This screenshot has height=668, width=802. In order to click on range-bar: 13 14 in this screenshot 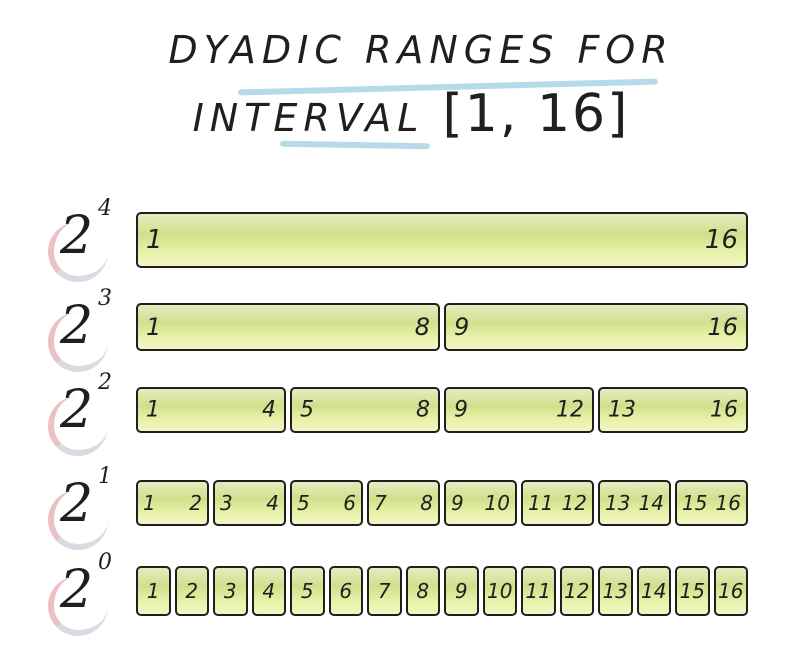, I will do `click(634, 503)`.